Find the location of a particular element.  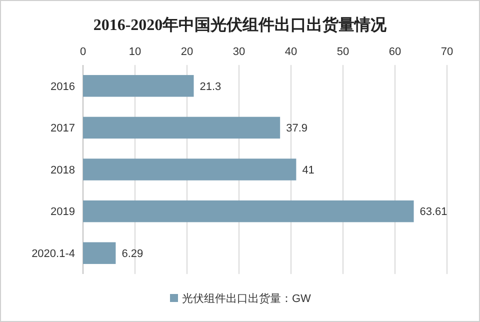

x-tick-label: 0 is located at coordinates (83, 52).